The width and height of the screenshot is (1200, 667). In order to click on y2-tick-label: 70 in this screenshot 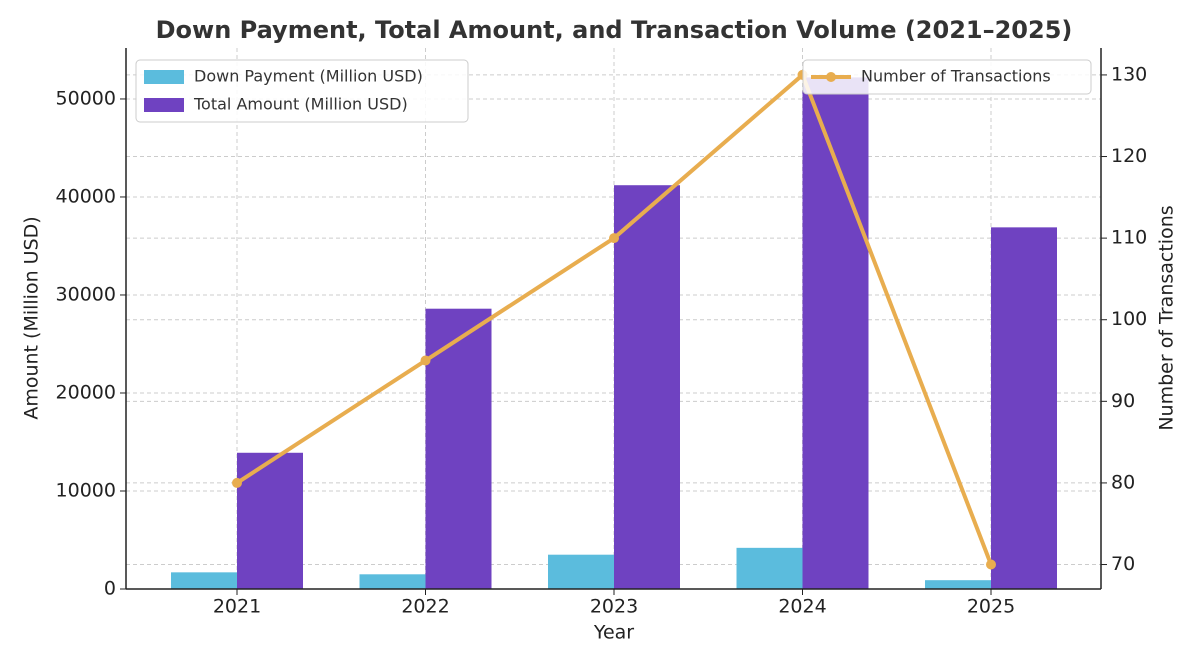, I will do `click(1123, 564)`.